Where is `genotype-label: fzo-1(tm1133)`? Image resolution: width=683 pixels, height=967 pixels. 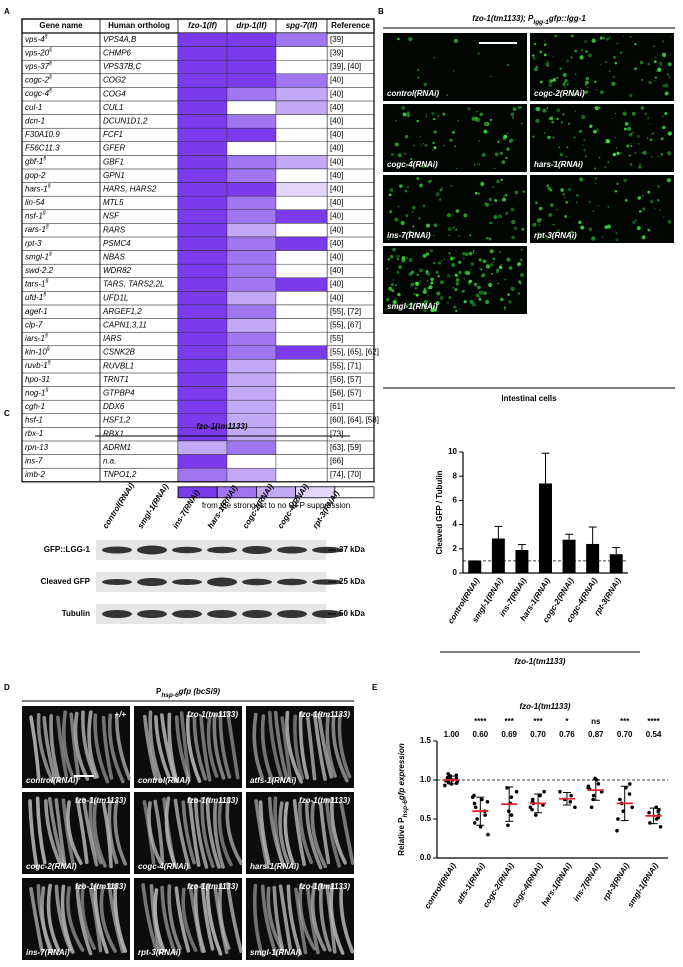 genotype-label: fzo-1(tm1133) is located at coordinates (212, 886).